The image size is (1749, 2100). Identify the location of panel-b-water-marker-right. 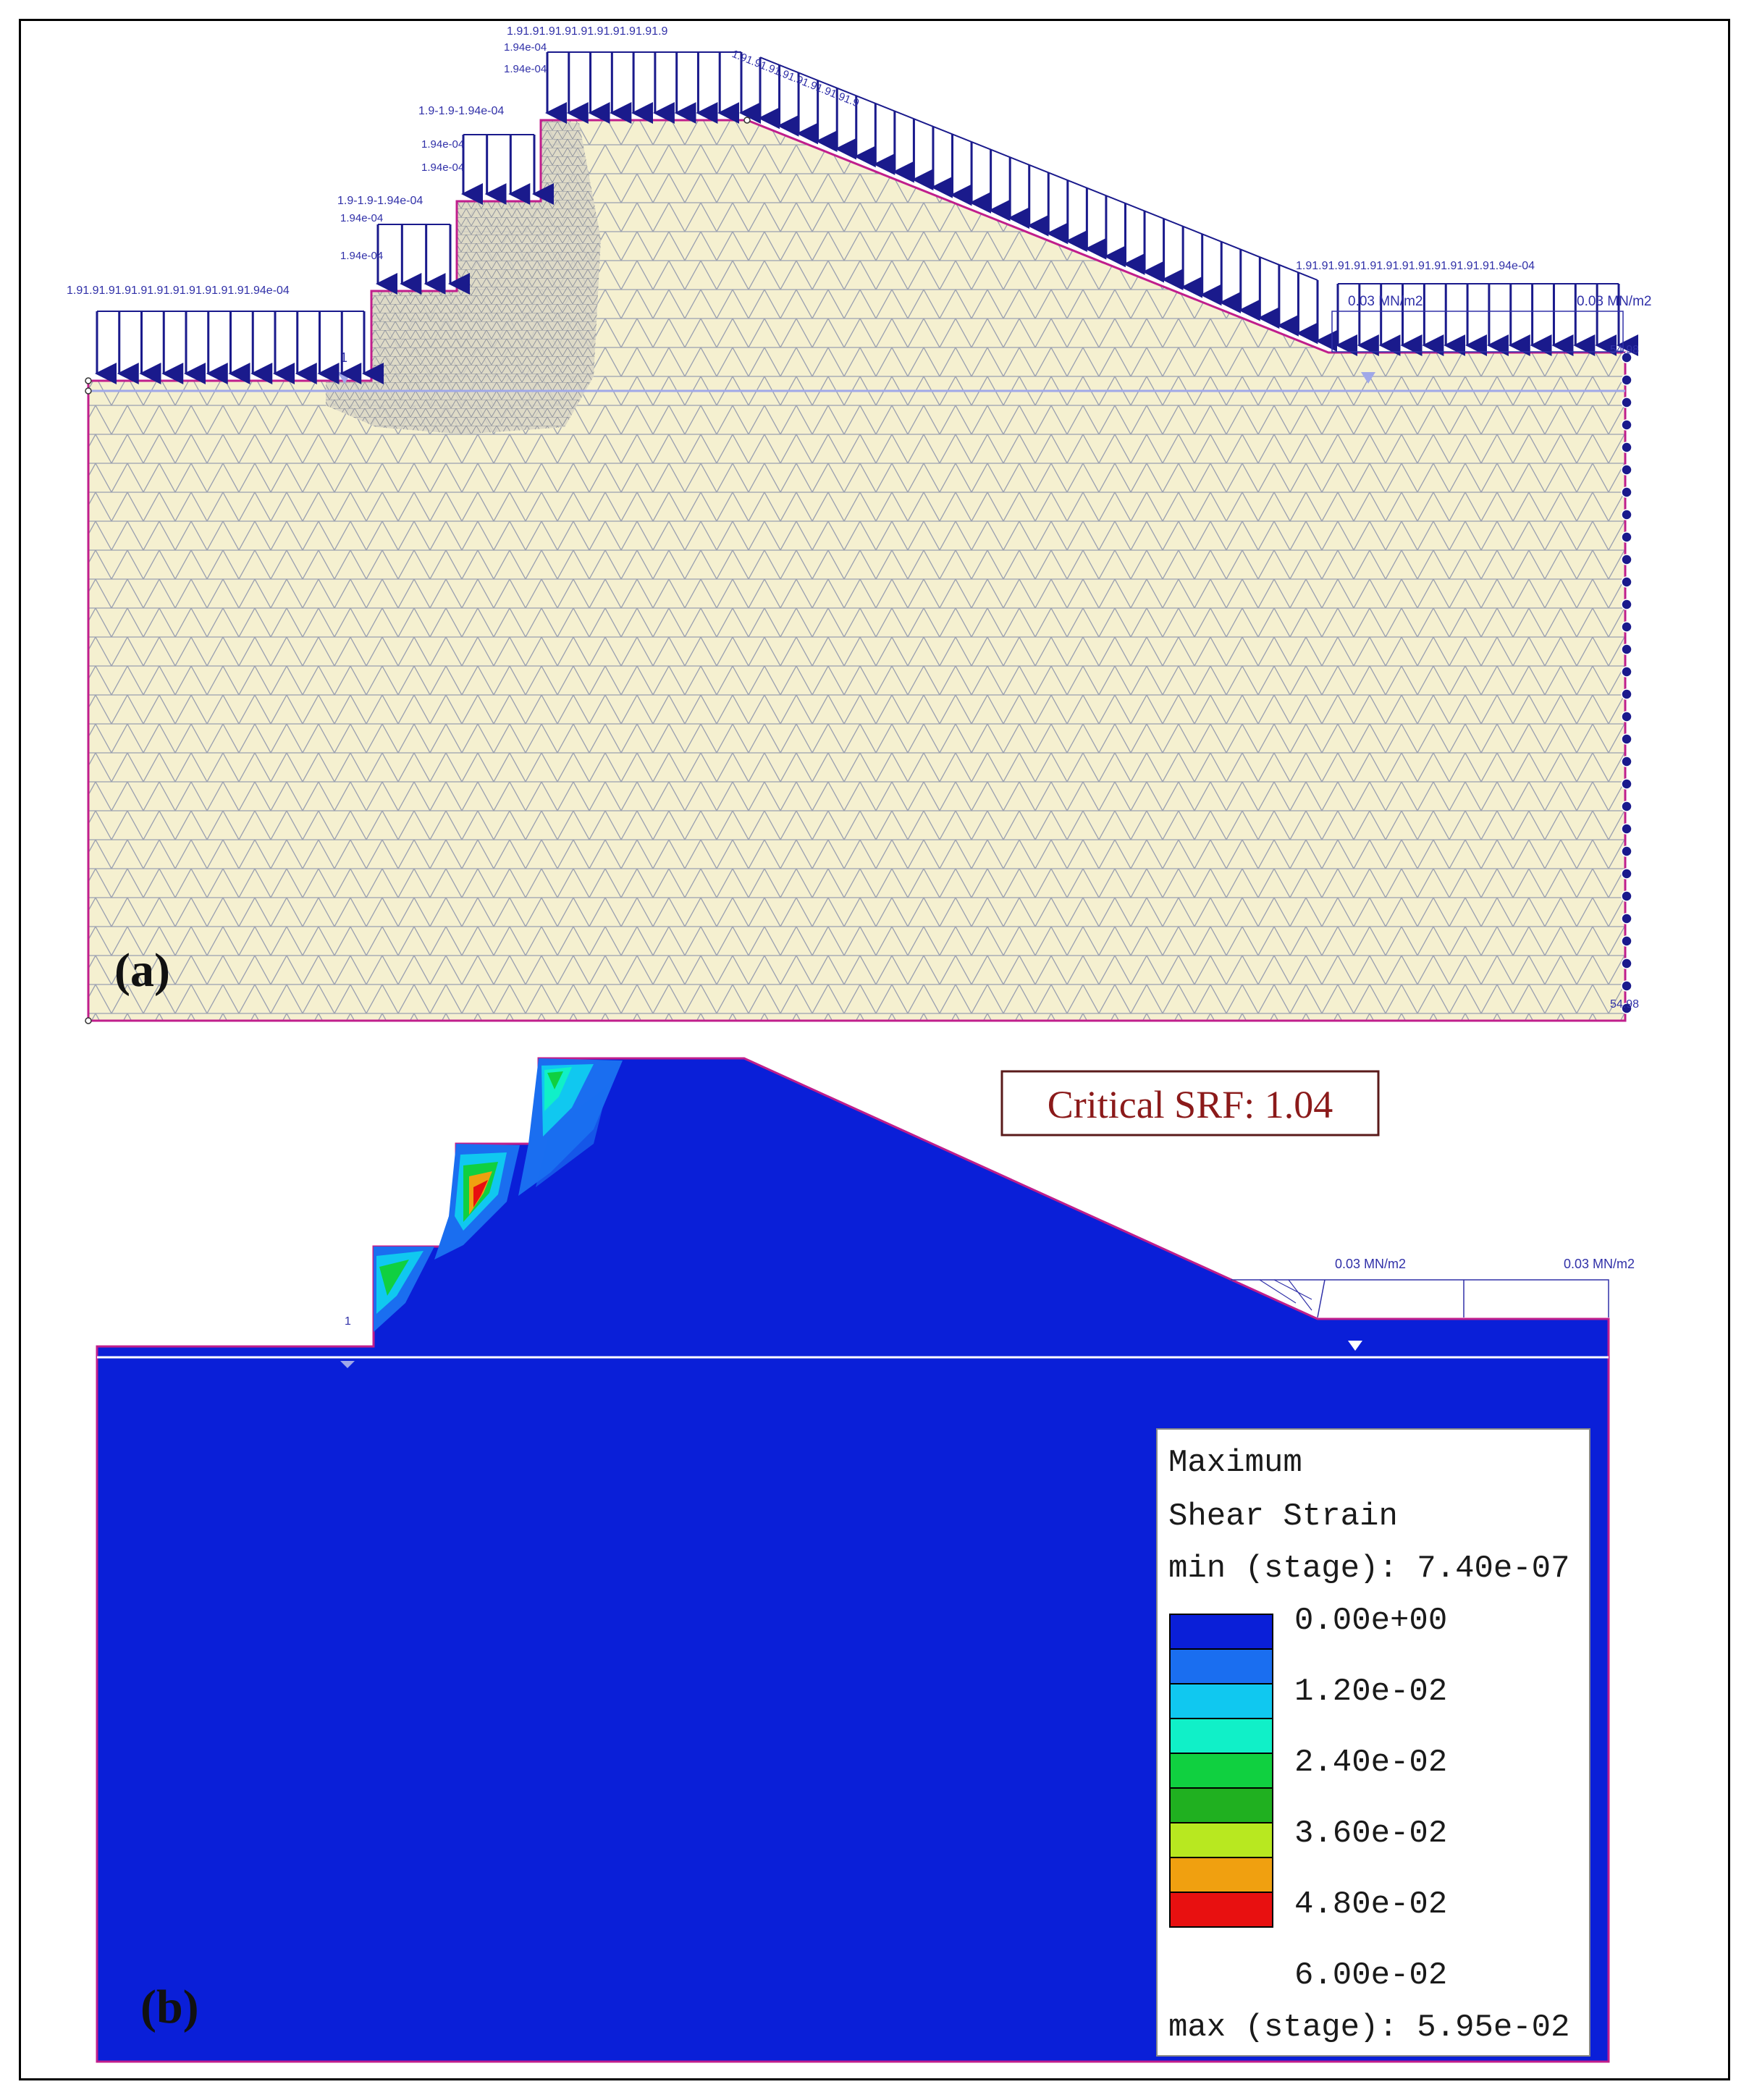
(1355, 1346).